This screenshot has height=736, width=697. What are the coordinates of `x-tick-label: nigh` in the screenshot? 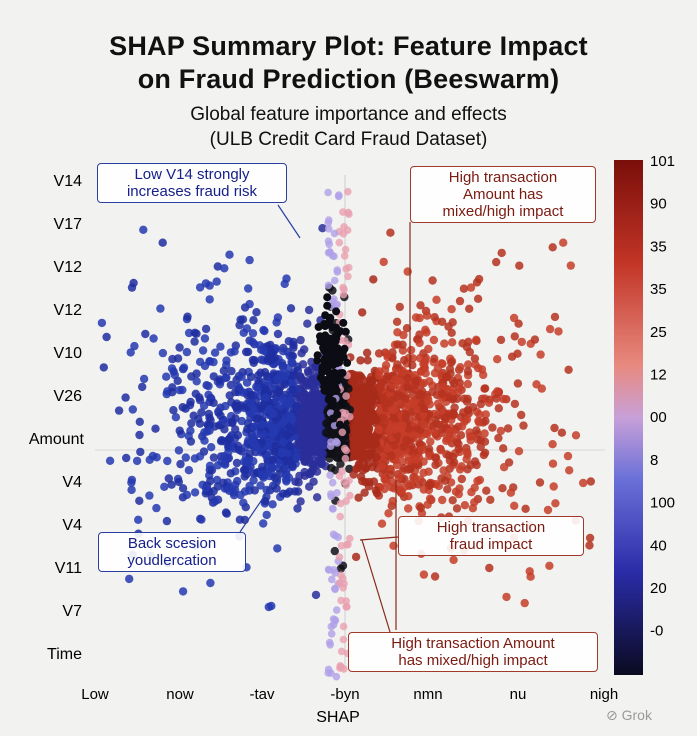 It's located at (604, 694).